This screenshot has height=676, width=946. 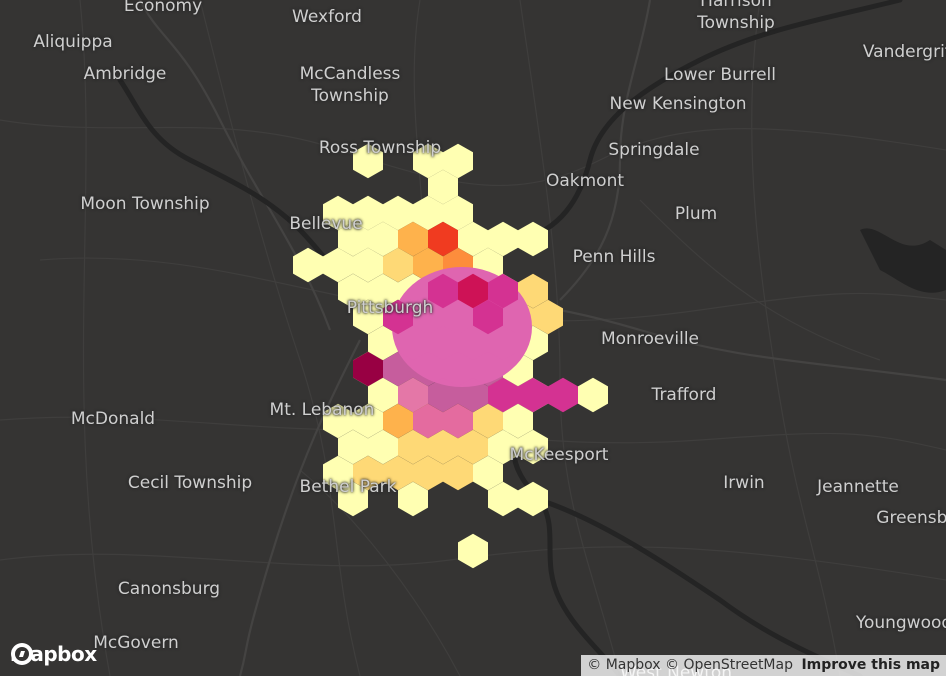 What do you see at coordinates (736, 16) in the screenshot?
I see `place-label: Harrison Township` at bounding box center [736, 16].